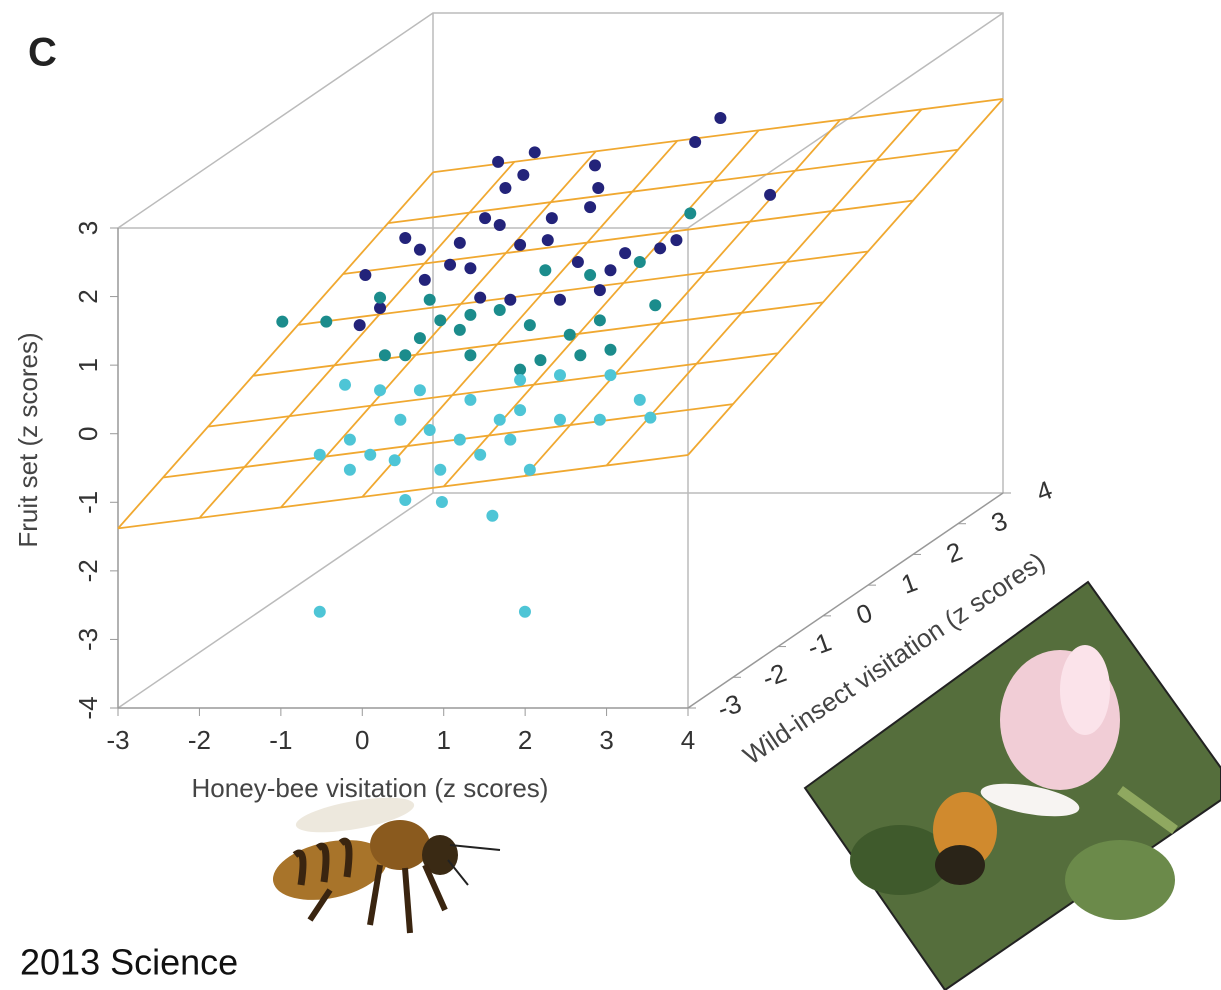 The width and height of the screenshot is (1221, 990). I want to click on z-tick-label: 3, so click(88, 228).